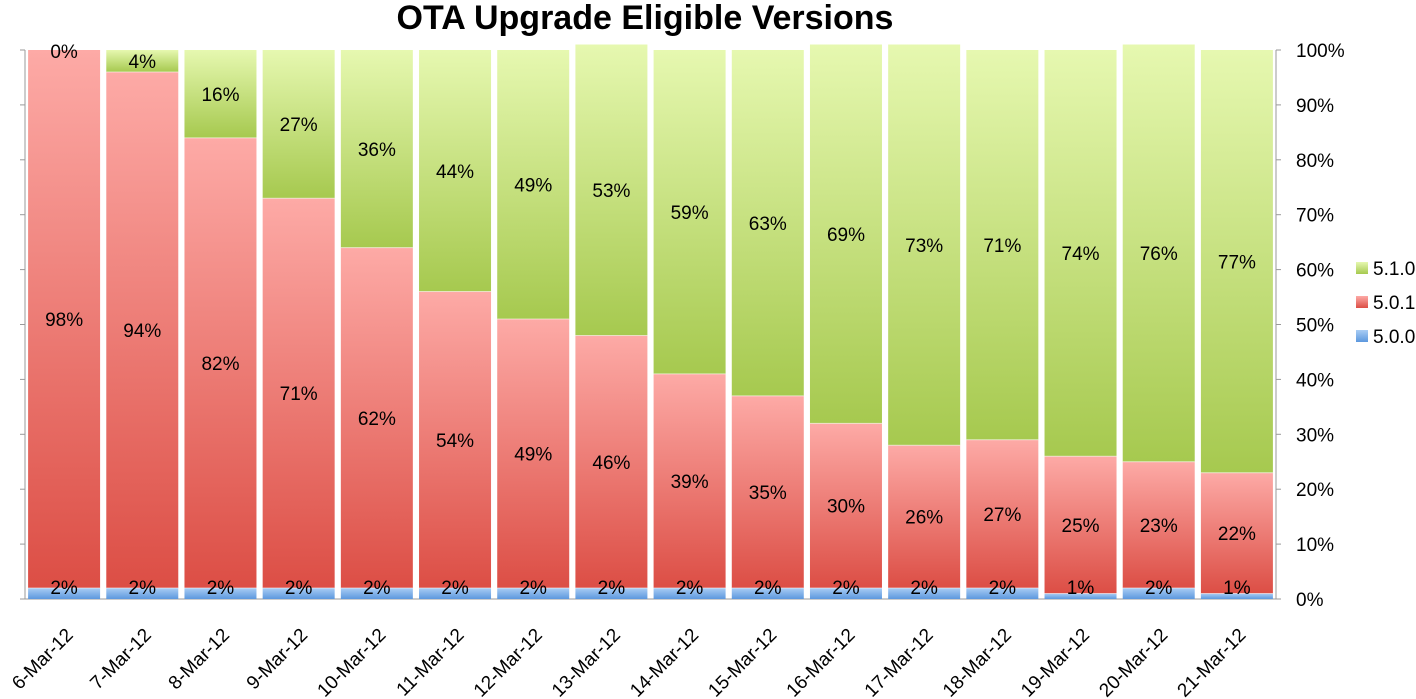 The width and height of the screenshot is (1416, 699). I want to click on data-label-5-0-1: 23%, so click(1159, 526).